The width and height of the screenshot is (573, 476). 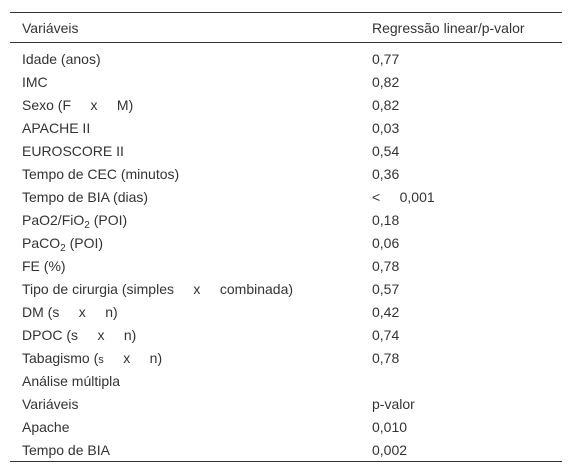 What do you see at coordinates (286, 403) in the screenshot?
I see `table-row: Variáveis p-valor` at bounding box center [286, 403].